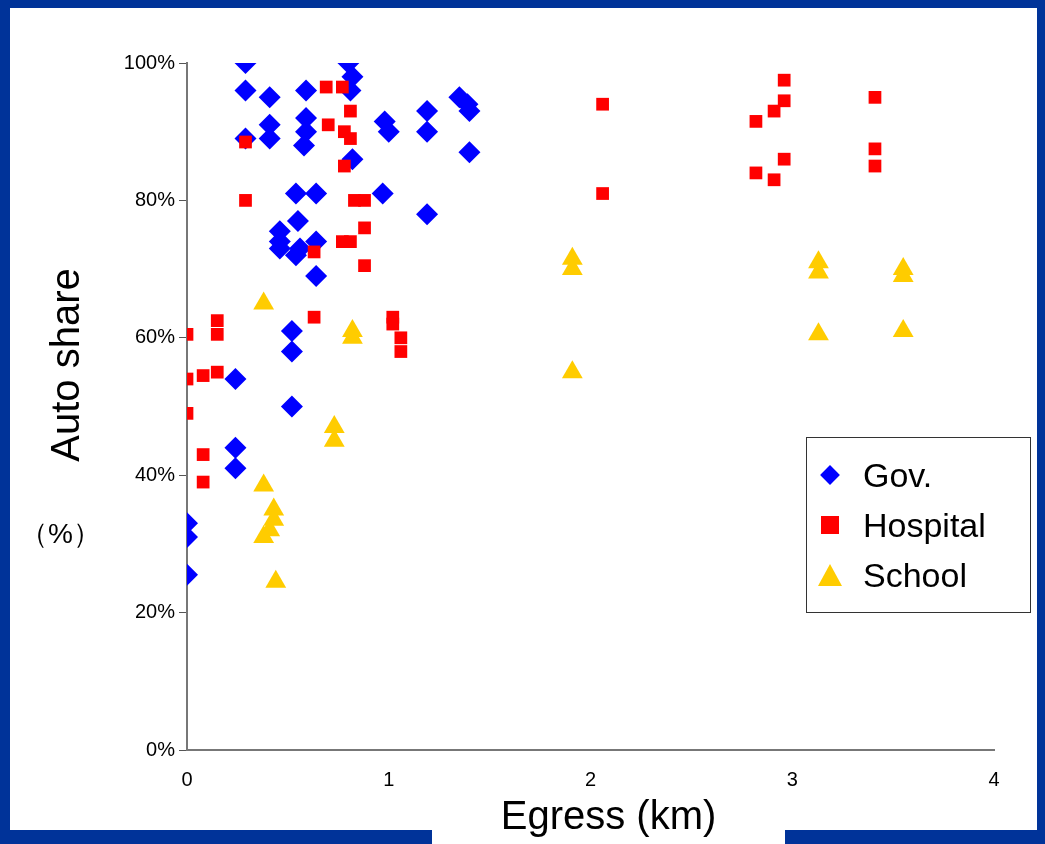  What do you see at coordinates (155, 611) in the screenshot?
I see `y-tick-label: 20%` at bounding box center [155, 611].